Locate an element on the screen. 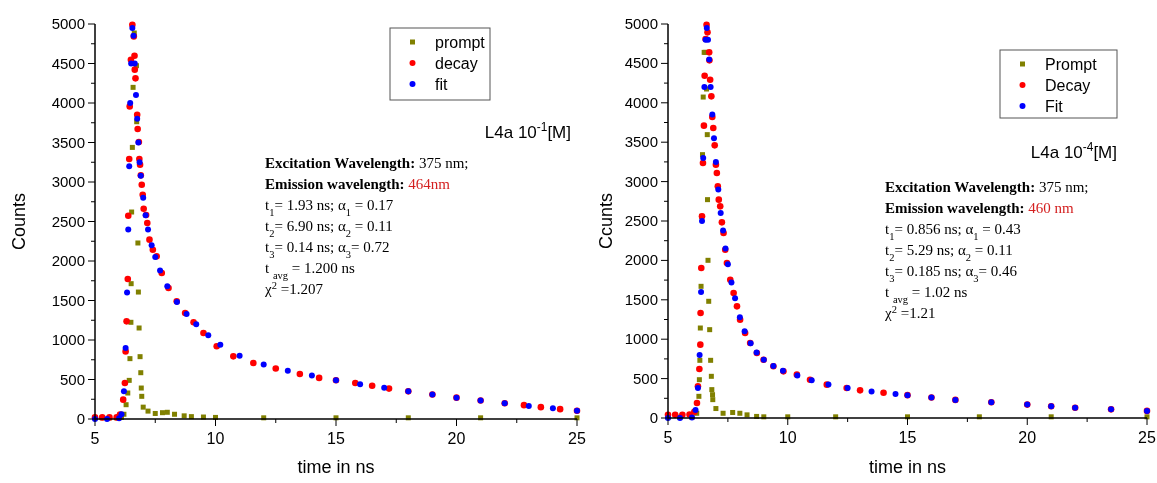 The image size is (1157, 483). annotation: t$_{2}$= 5.29 ns; α$_{2}$ = 0.11 is located at coordinates (949, 252).